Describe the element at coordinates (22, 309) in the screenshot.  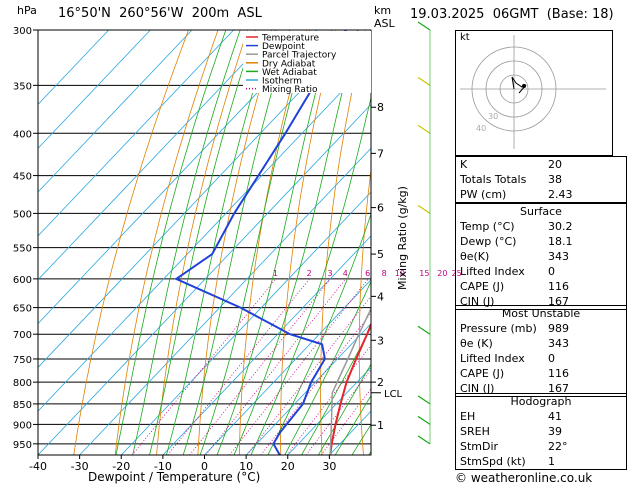
I see `pressure-tick-label: 650` at that location.